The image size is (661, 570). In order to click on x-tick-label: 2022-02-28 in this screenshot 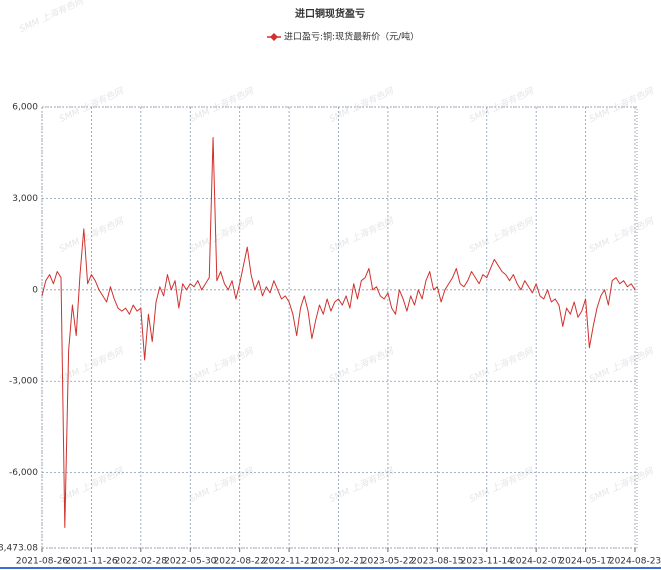, I will do `click(141, 562)`.